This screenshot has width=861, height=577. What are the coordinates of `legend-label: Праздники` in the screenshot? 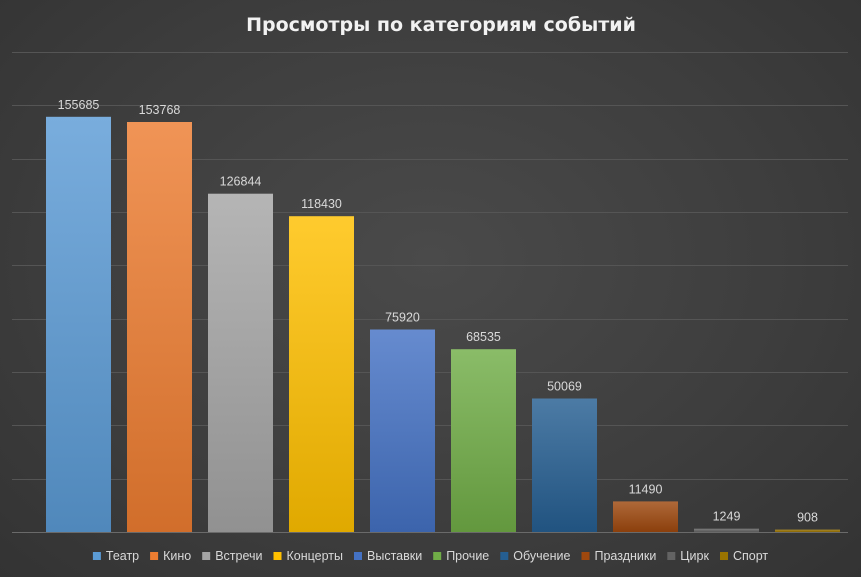 It's located at (626, 556).